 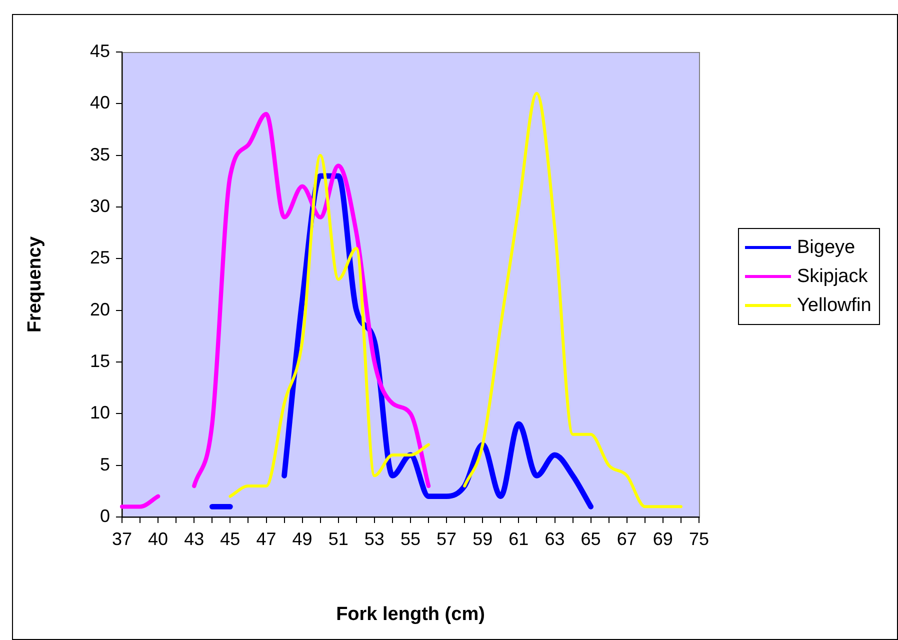 I want to click on y-tick-label: 0, so click(x=105, y=516).